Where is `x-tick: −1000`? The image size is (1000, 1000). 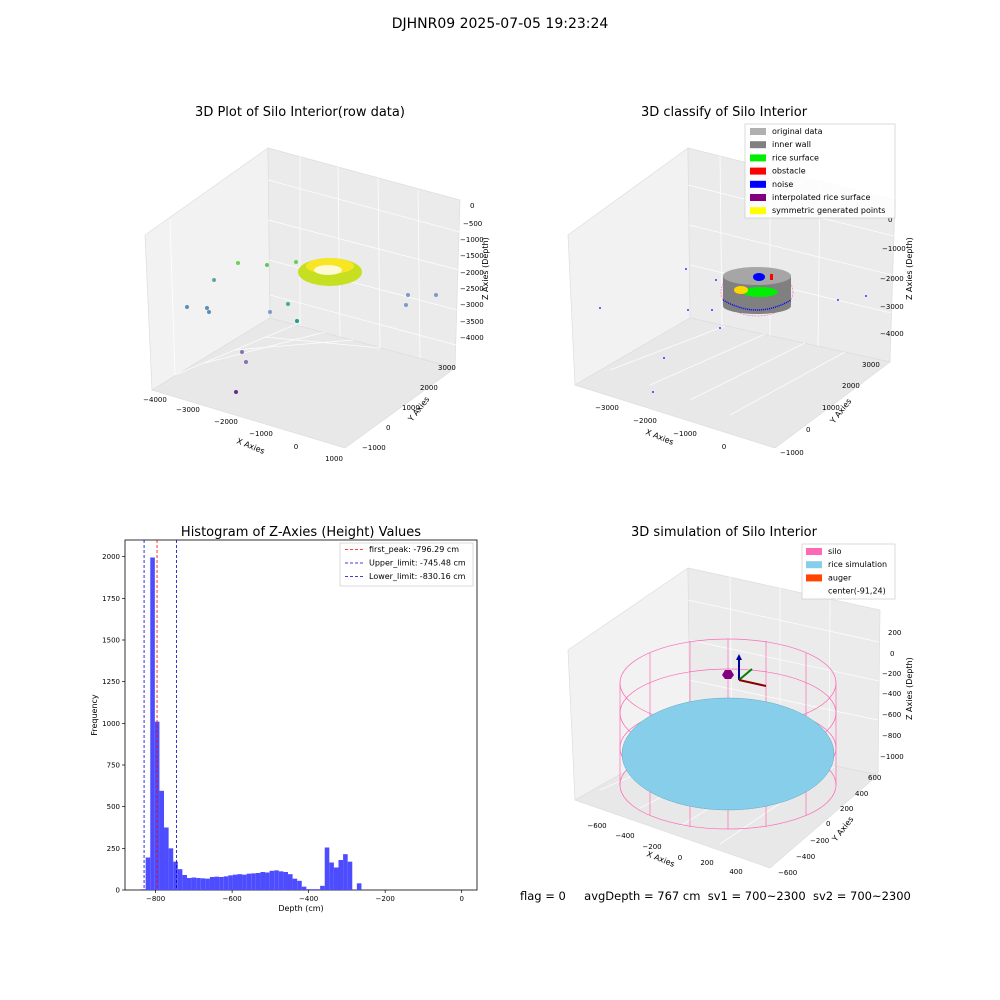 x-tick: −1000 is located at coordinates (261, 434).